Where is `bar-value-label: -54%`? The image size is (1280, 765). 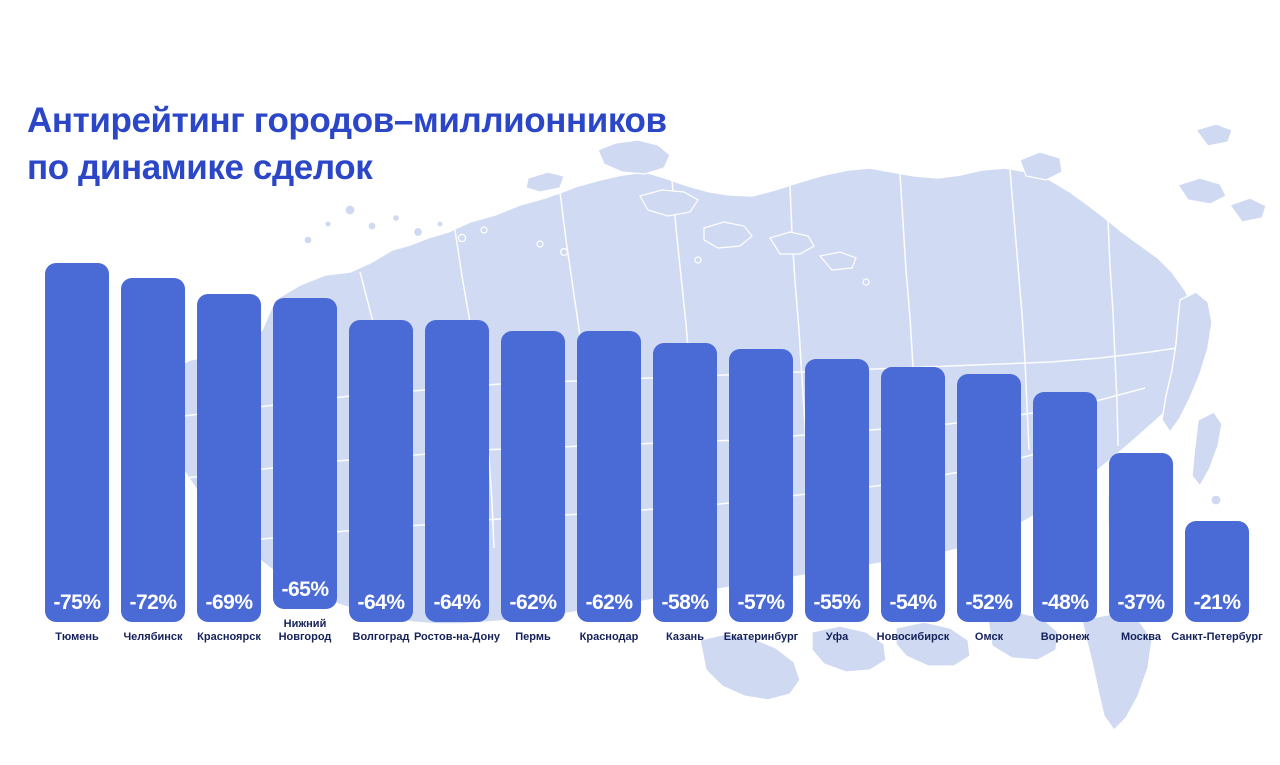
bar-value-label: -54% is located at coordinates (913, 603).